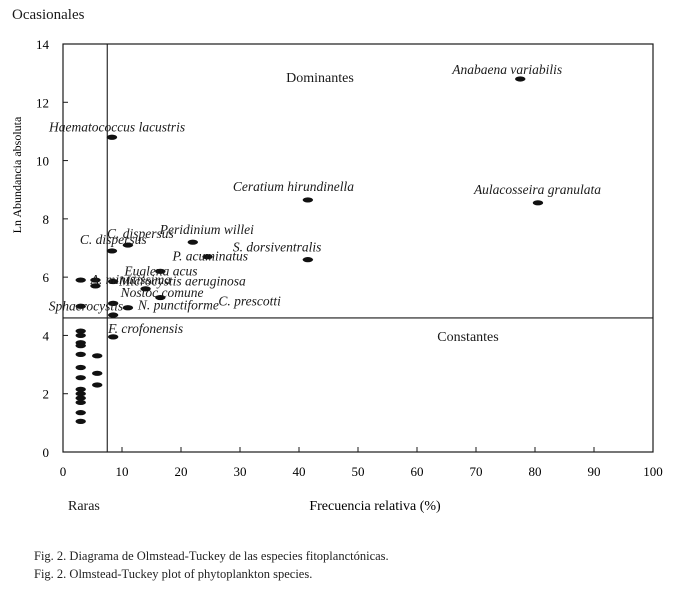  I want to click on point-label: Microcystis aeruginosa, so click(182, 281).